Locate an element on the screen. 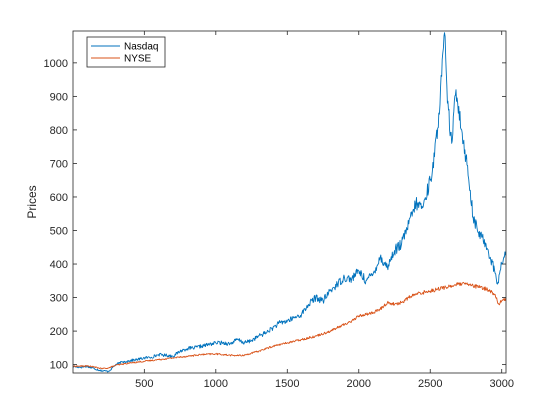  y-tick-label: 700 is located at coordinates (59, 164).